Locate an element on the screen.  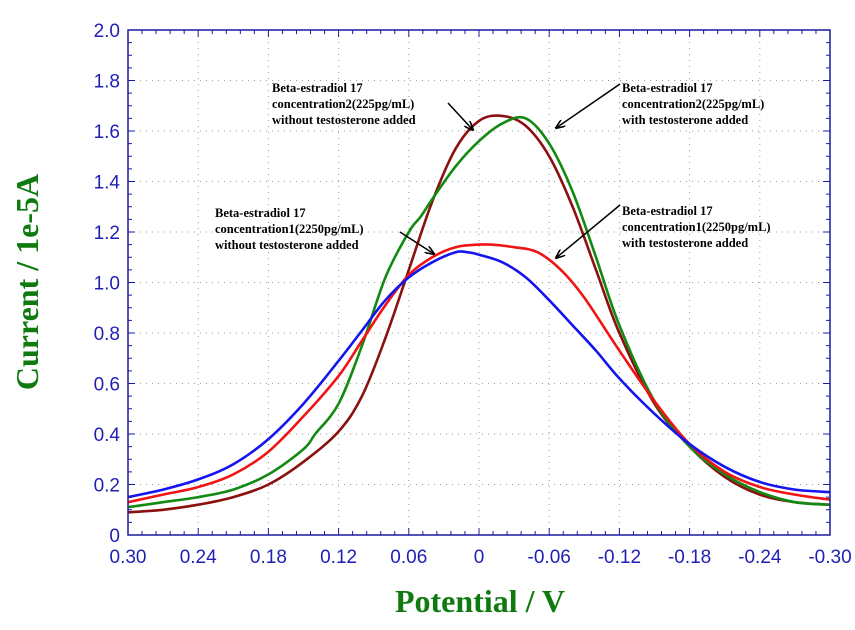
y-tick-labels: 0 0.2 0.4 0.6 0.8 1.0 1.2 1.4 1.6 1.8 2.0 is located at coordinates (107, 284).